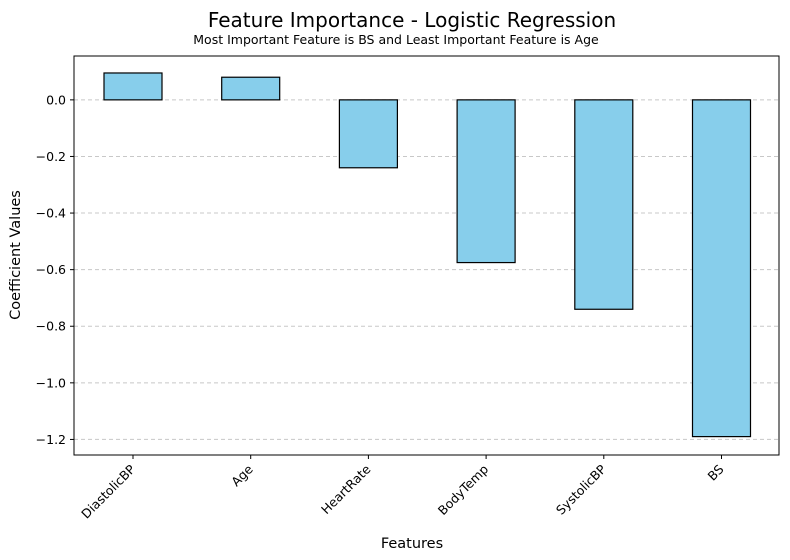  I want to click on bar-heartrate, so click(368, 134).